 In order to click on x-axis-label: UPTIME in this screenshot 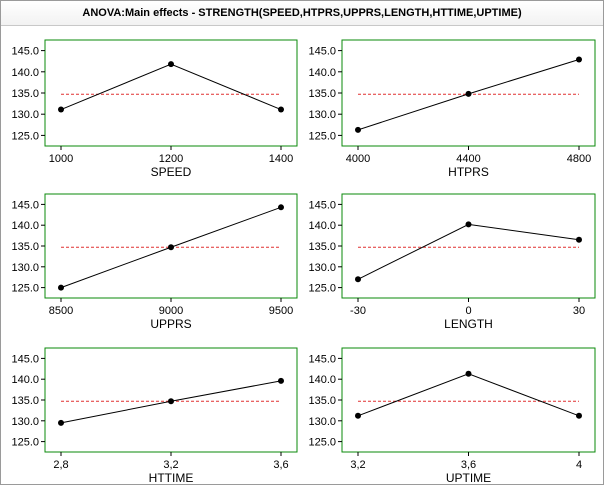, I will do `click(468, 478)`.